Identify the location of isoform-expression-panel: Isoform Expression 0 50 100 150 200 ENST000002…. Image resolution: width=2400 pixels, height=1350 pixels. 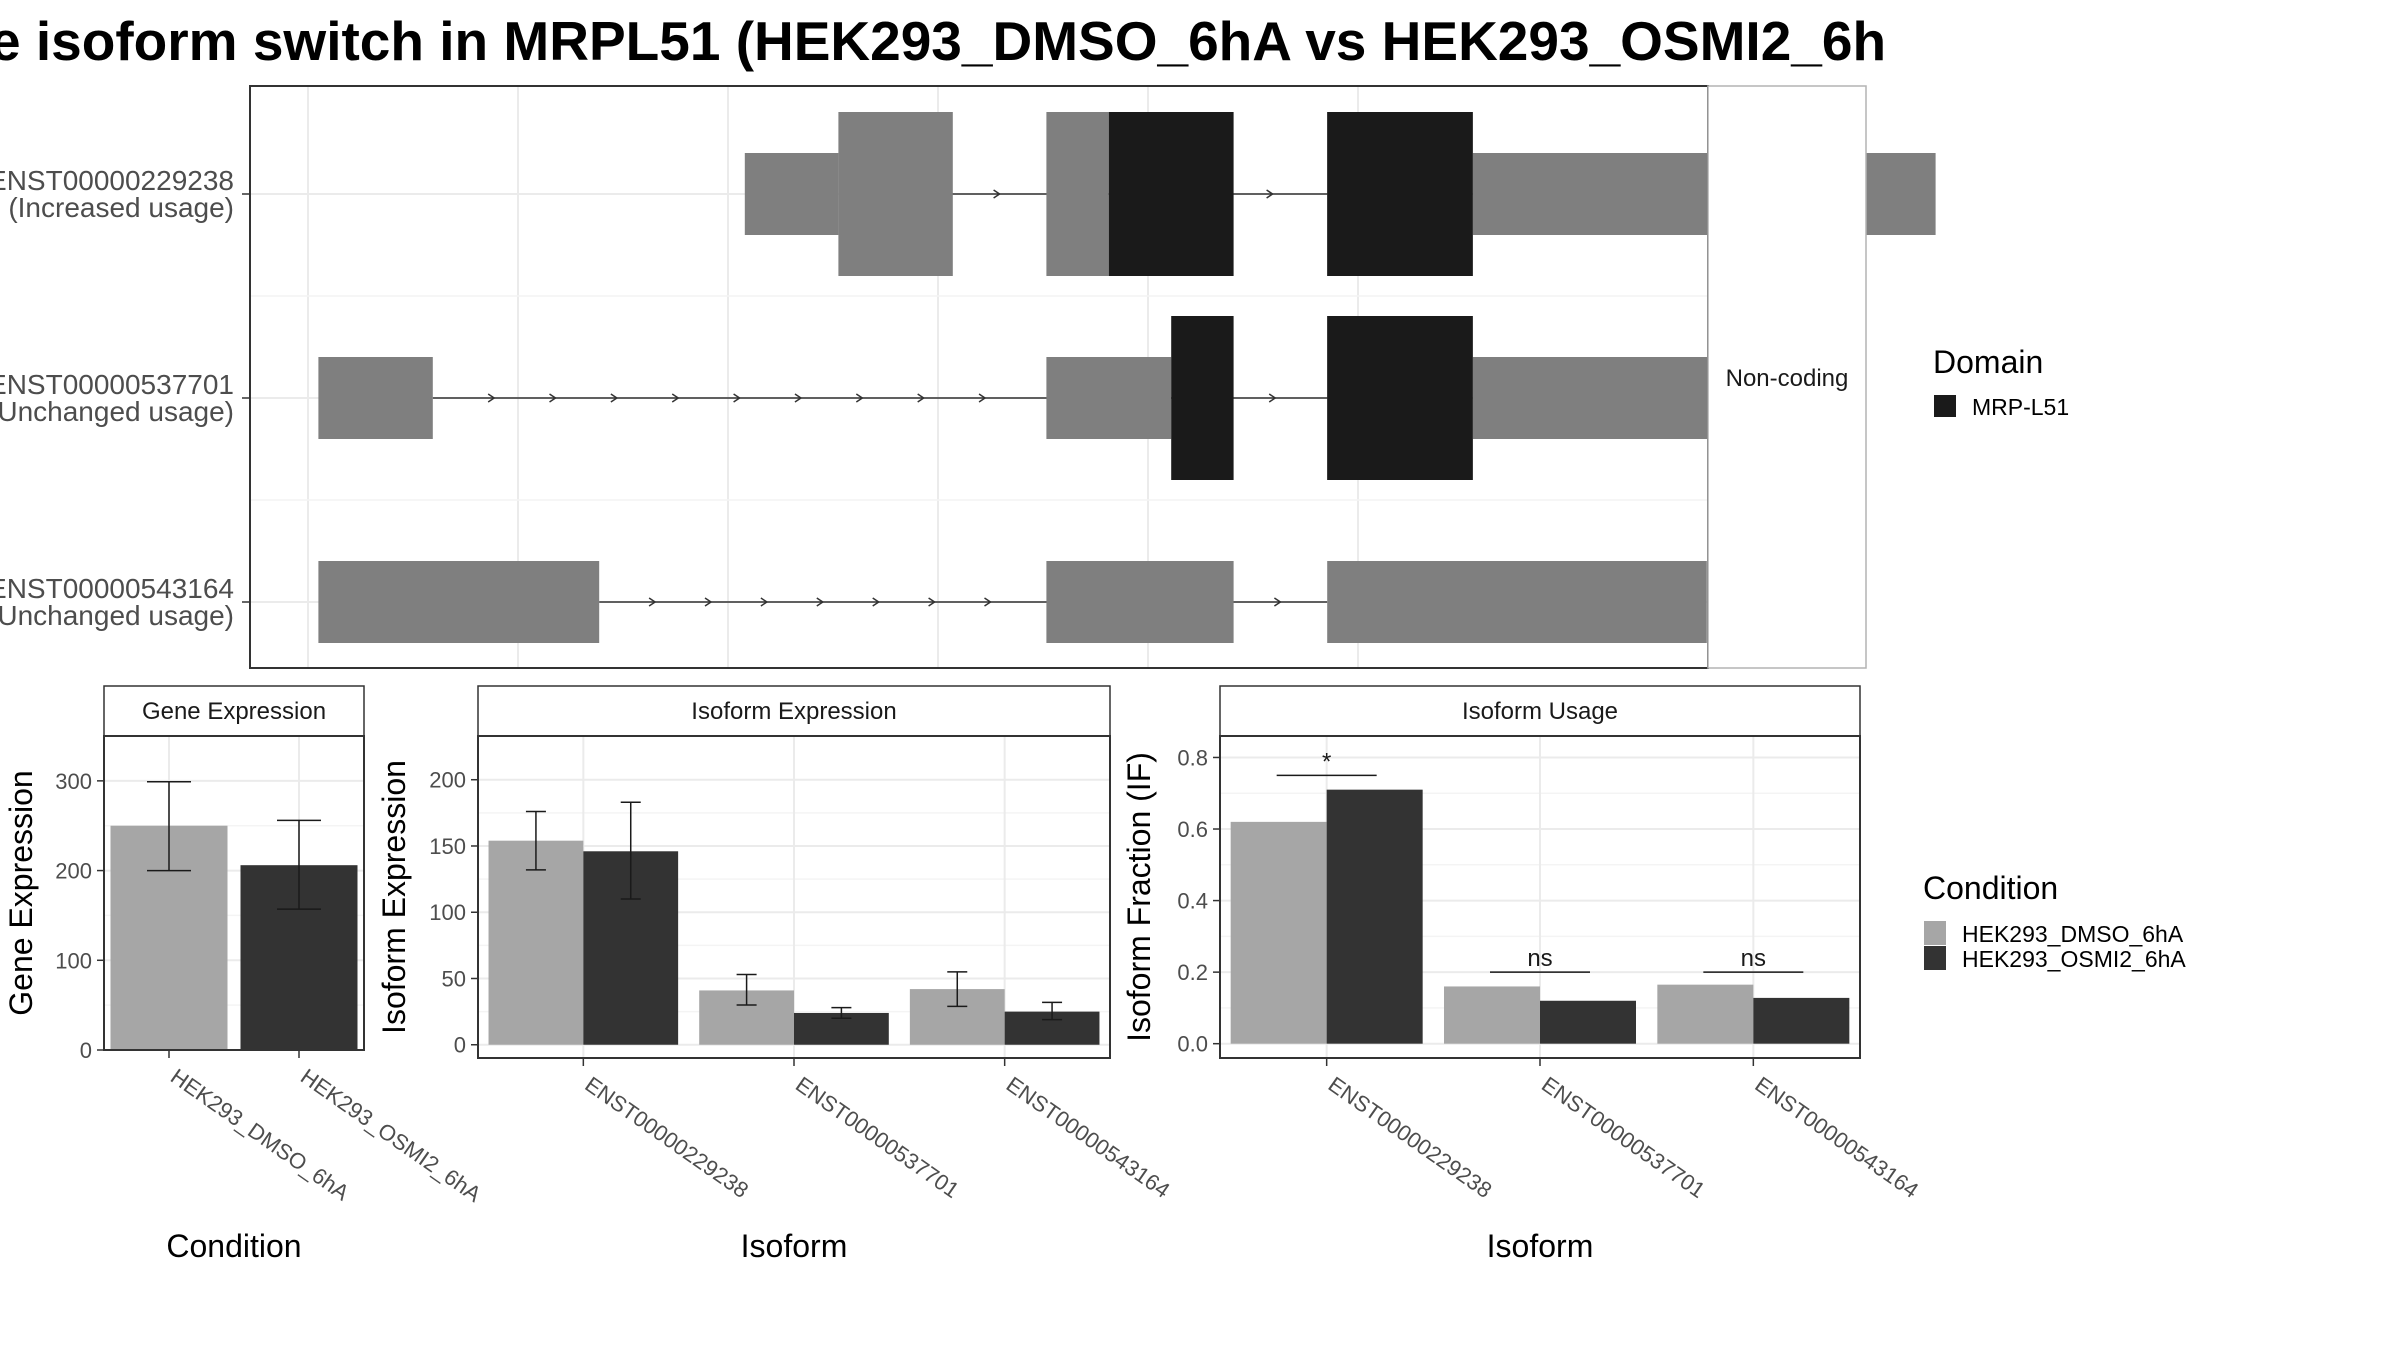
(775, 974).